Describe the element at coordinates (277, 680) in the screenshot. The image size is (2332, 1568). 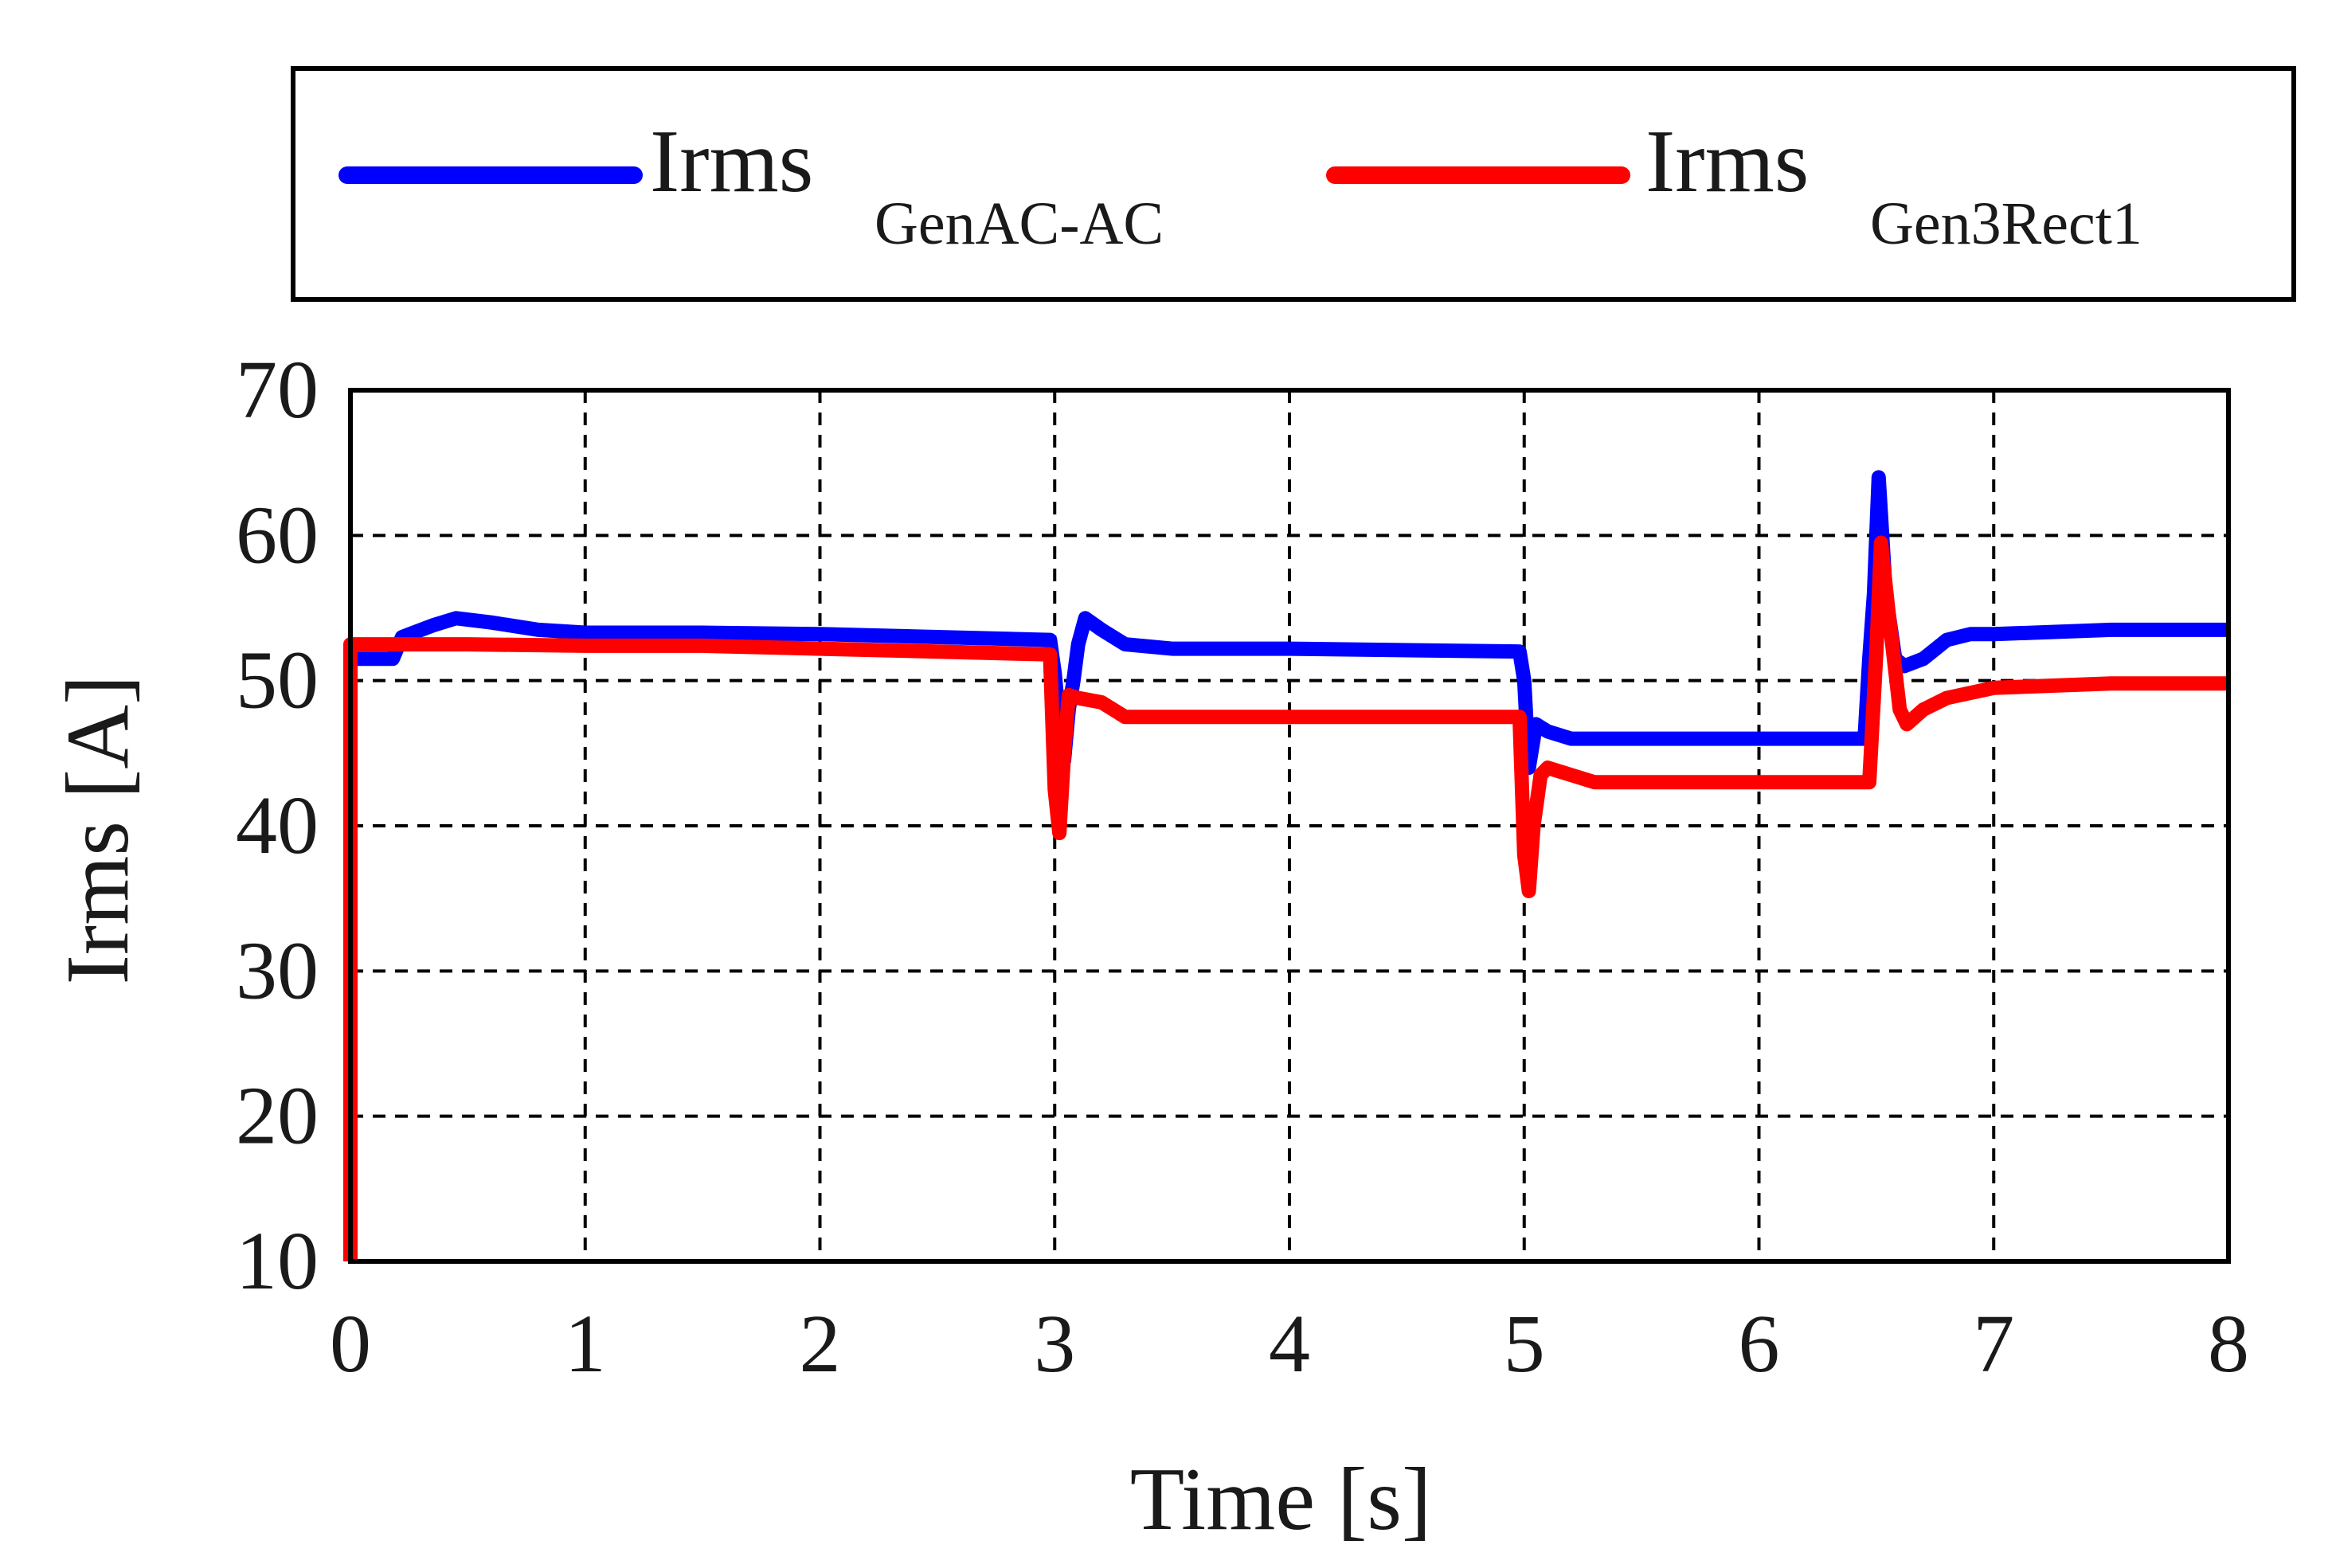
I see `y-tick-label-50: 50` at that location.